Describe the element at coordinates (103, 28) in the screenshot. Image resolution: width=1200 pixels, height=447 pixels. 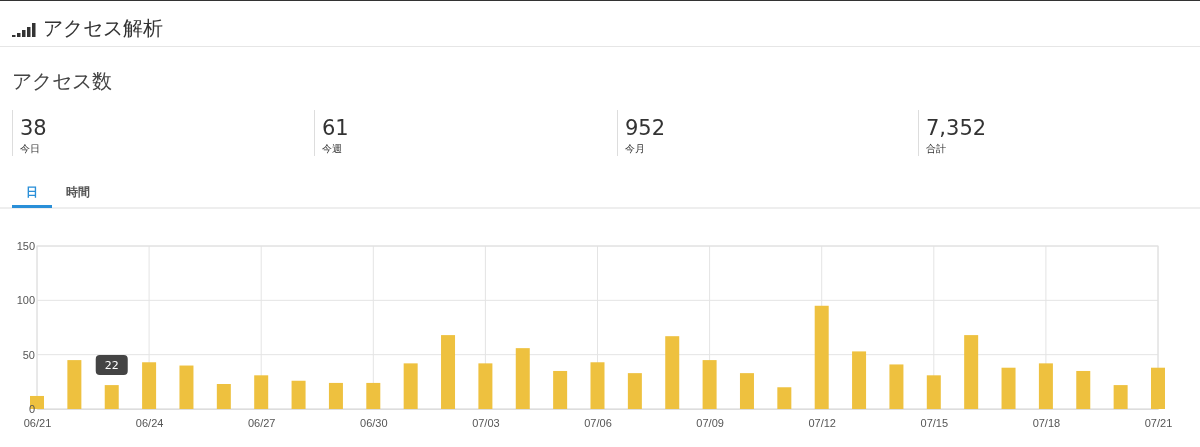
I see `chart-title: アクセス解析` at that location.